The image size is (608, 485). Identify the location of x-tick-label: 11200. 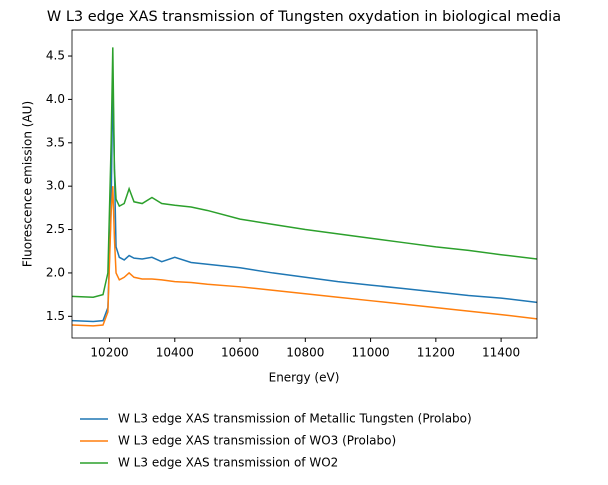
(436, 353).